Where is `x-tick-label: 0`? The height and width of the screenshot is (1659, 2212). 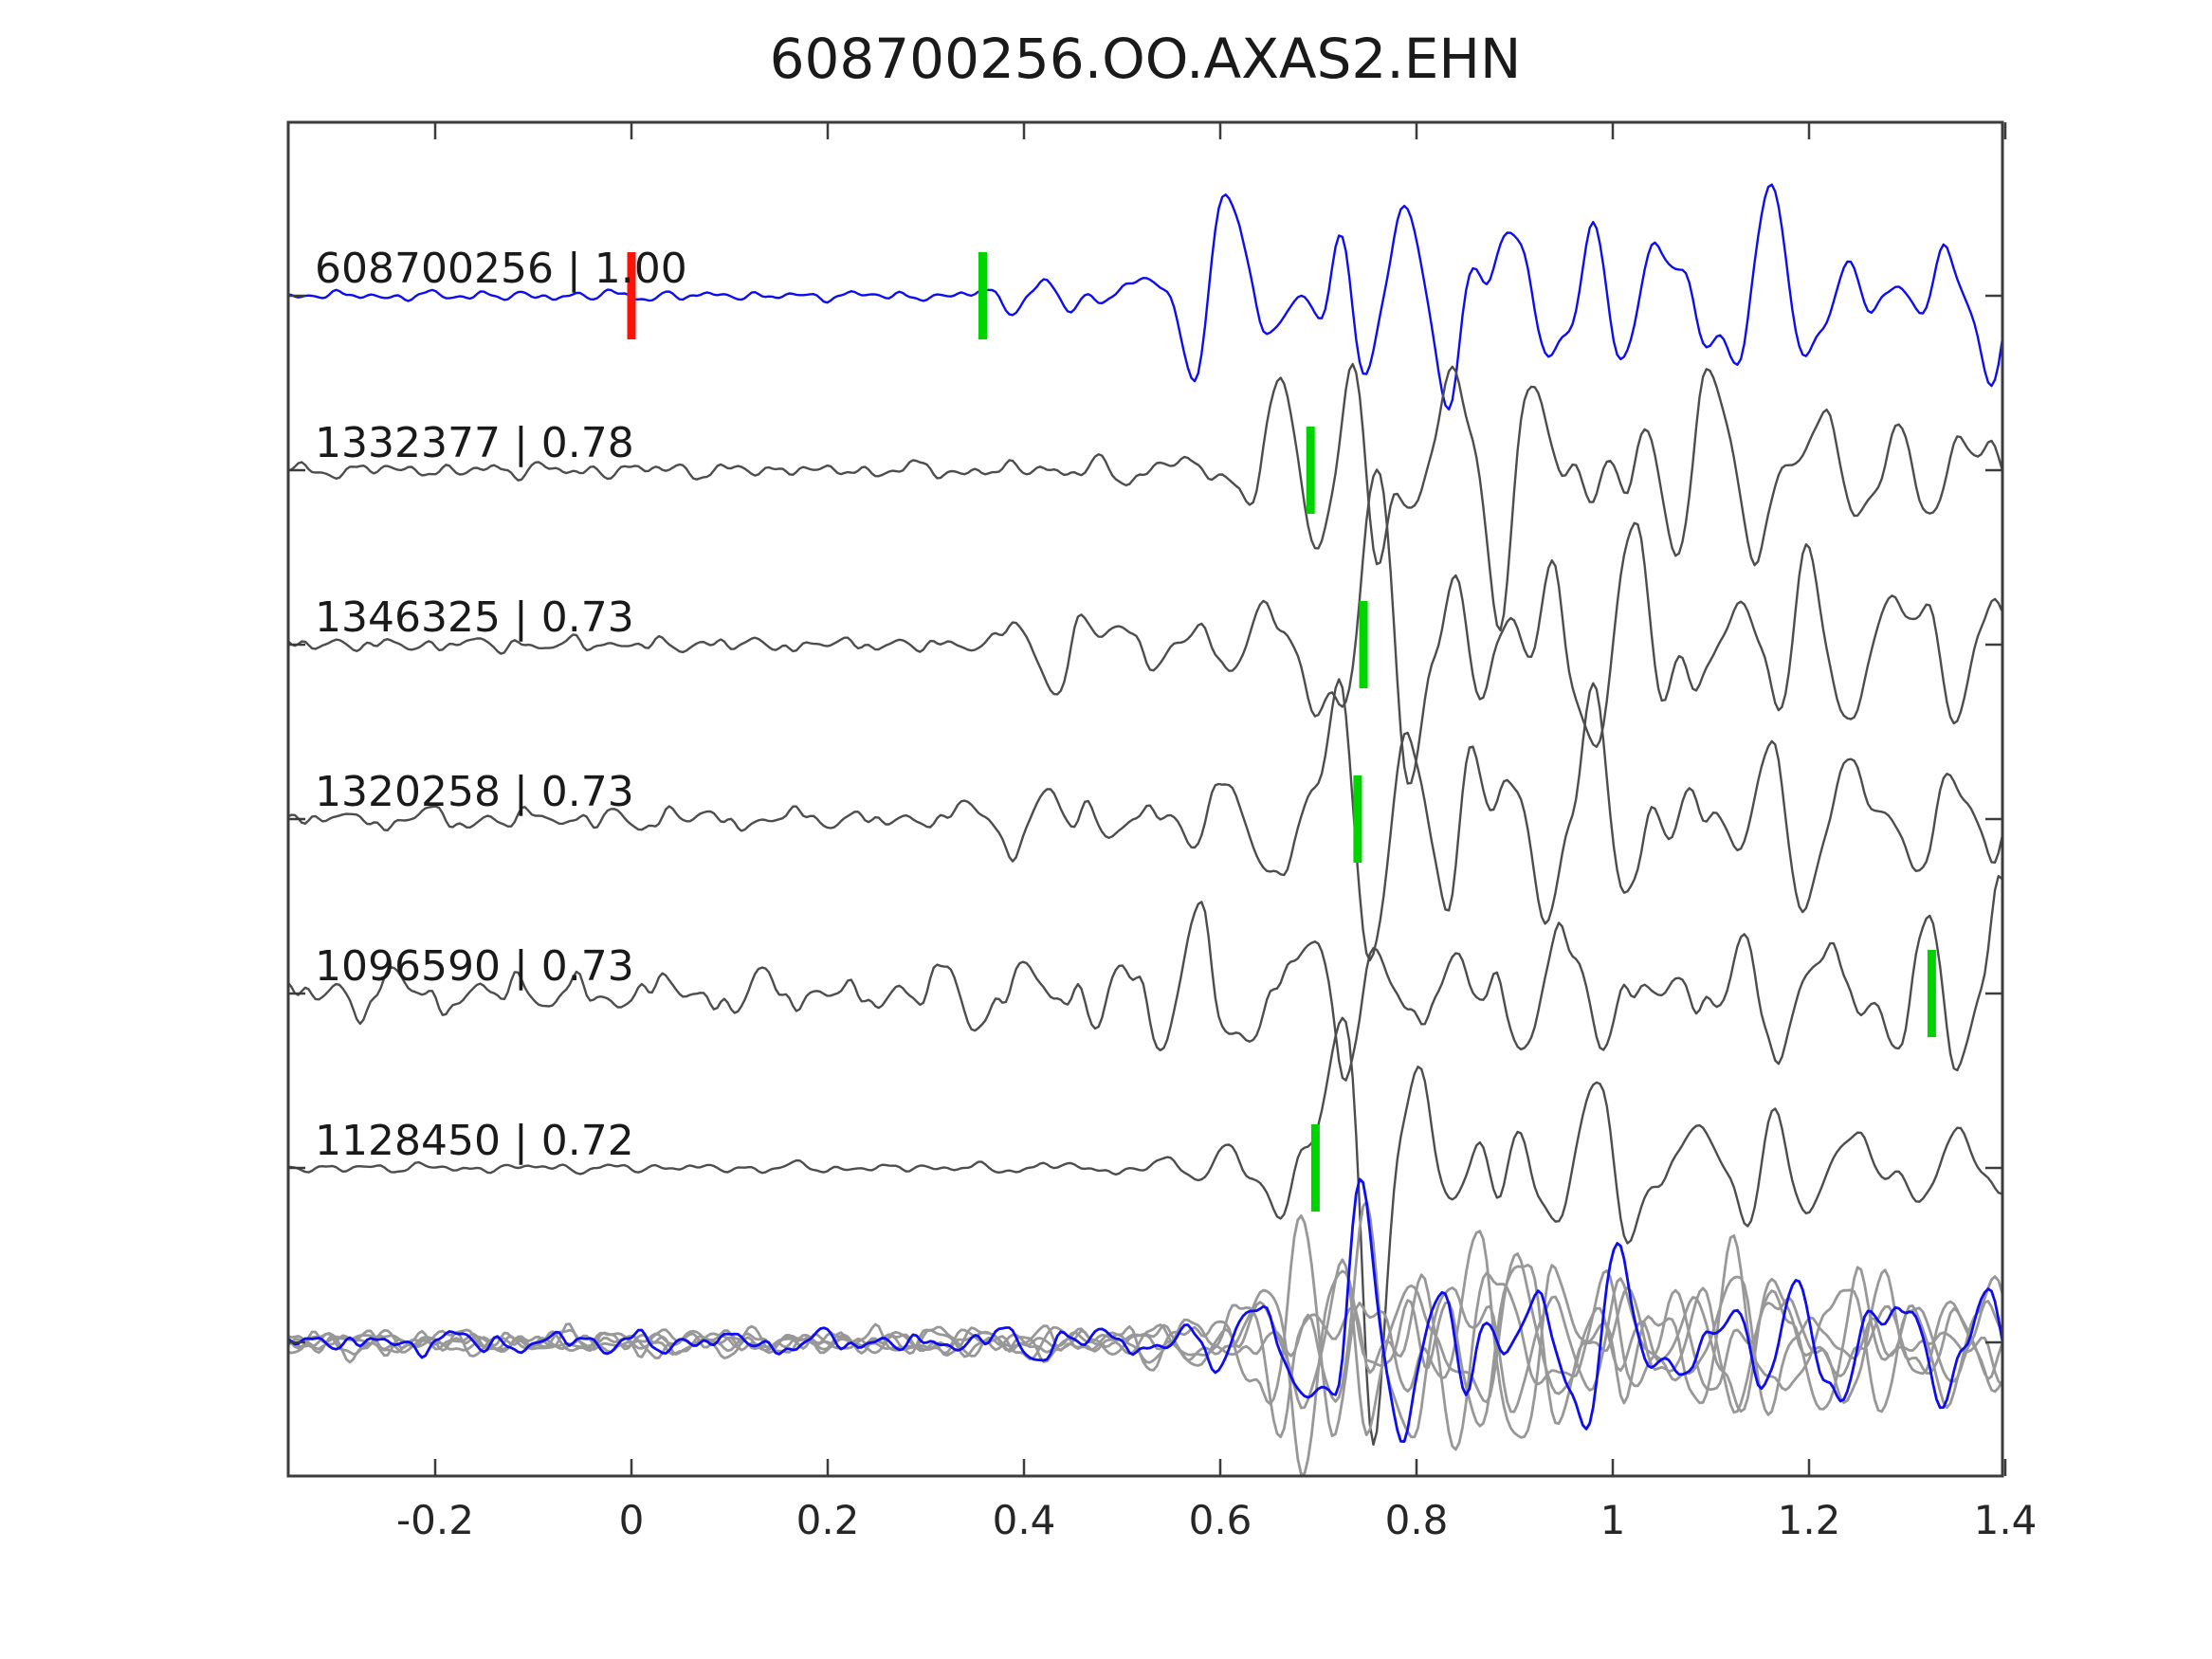 x-tick-label: 0 is located at coordinates (632, 1520).